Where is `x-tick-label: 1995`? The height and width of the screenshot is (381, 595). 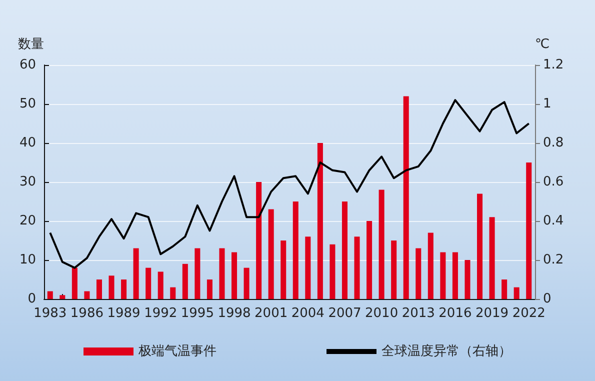 x-tick-label: 1995 is located at coordinates (197, 313).